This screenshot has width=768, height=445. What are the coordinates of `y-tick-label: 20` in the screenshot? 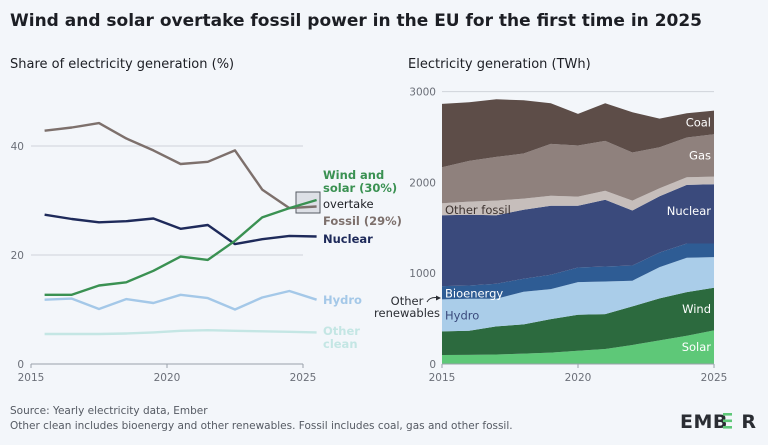 It's located at (17, 256).